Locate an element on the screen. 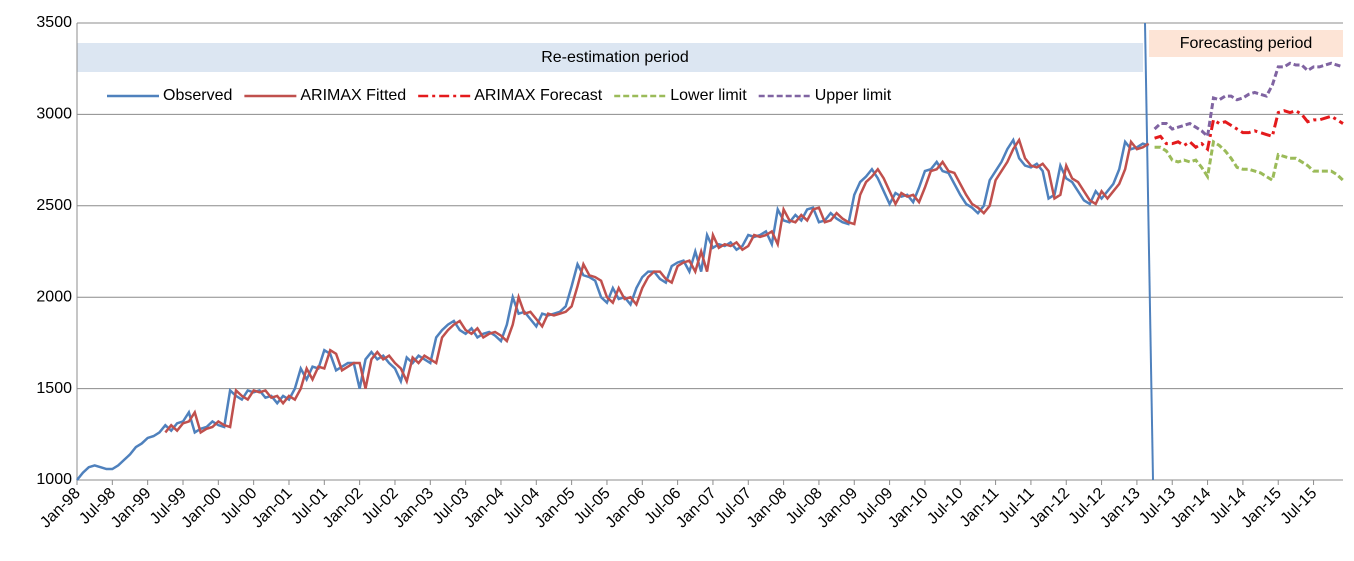  y-tick-label: 3500 is located at coordinates (54, 22).